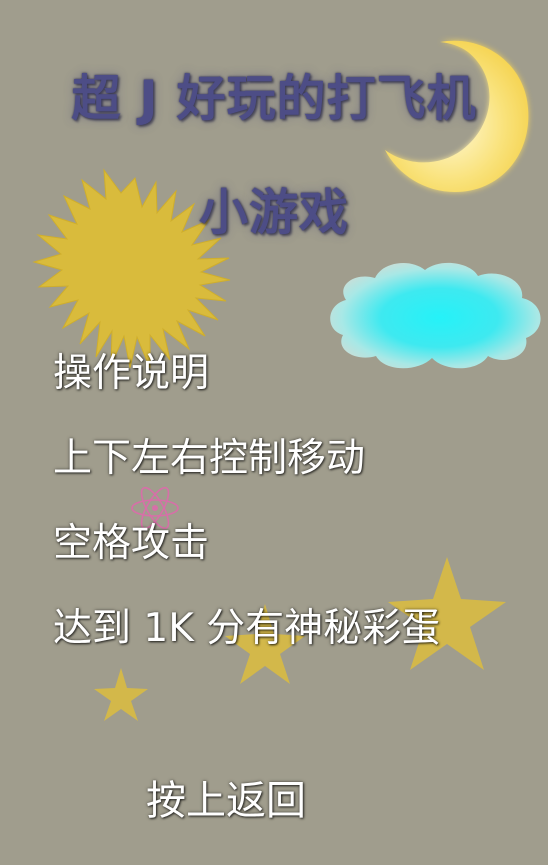 This screenshot has height=865, width=548. I want to click on game-title-line-2: 小游戏, so click(273, 212).